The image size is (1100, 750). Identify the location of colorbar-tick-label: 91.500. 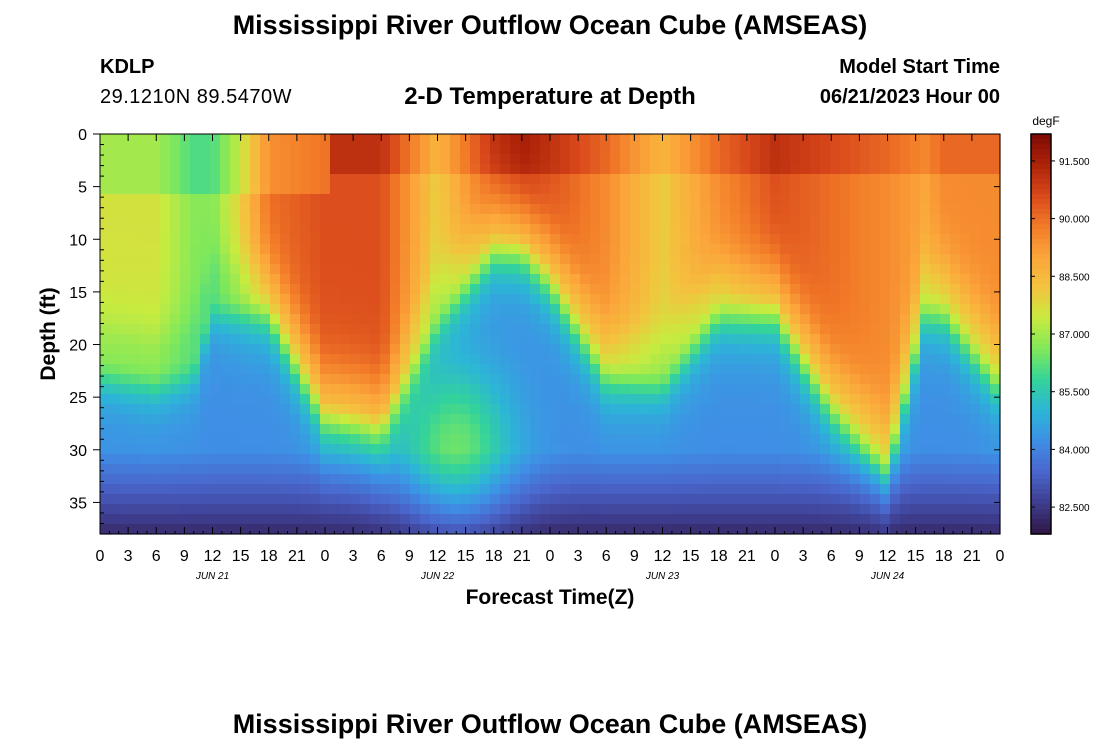
(1074, 162).